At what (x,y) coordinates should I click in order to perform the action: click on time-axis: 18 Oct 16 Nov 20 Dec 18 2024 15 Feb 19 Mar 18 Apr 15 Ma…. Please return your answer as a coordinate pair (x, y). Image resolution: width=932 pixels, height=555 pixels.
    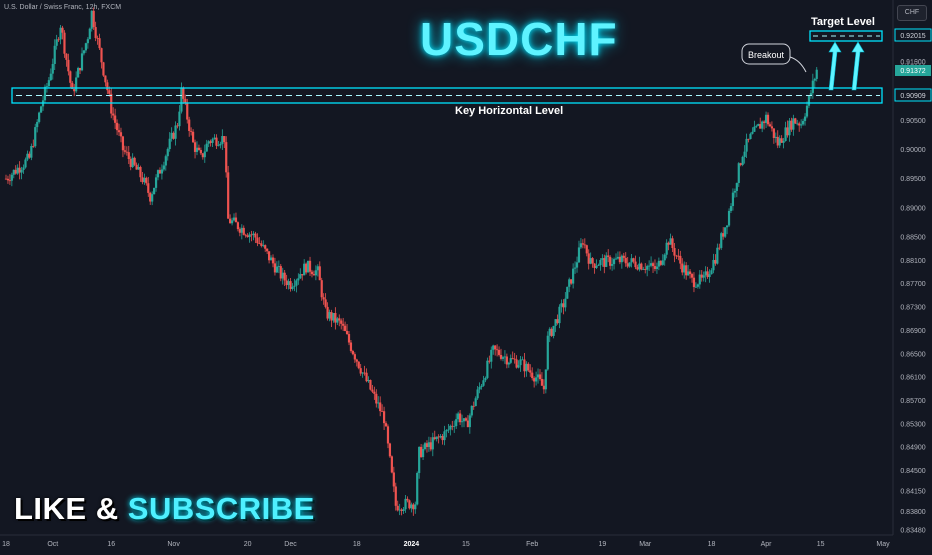
    Looking at the image, I should click on (446, 544).